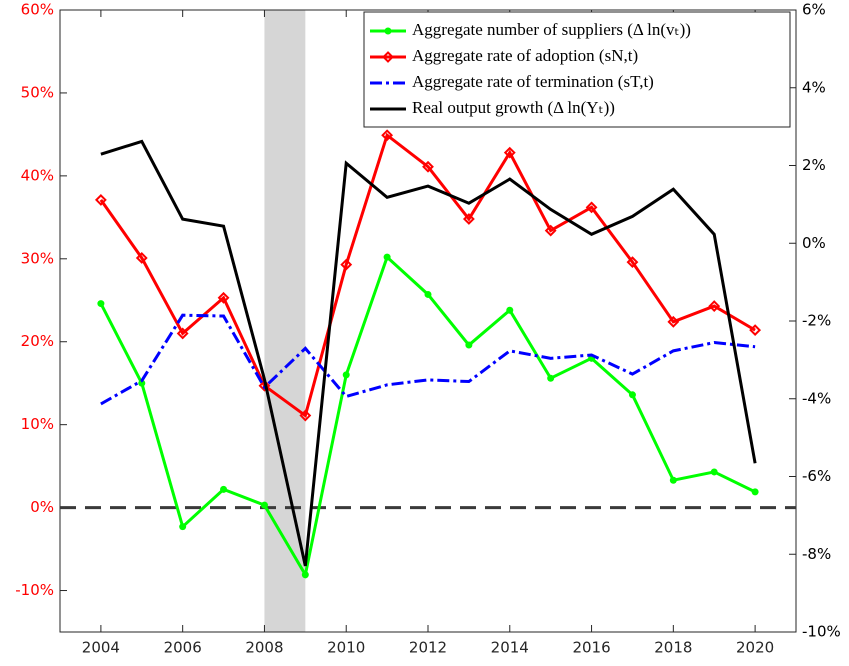 The height and width of the screenshot is (666, 849). I want to click on y-tick-label: 40%, so click(37, 175).